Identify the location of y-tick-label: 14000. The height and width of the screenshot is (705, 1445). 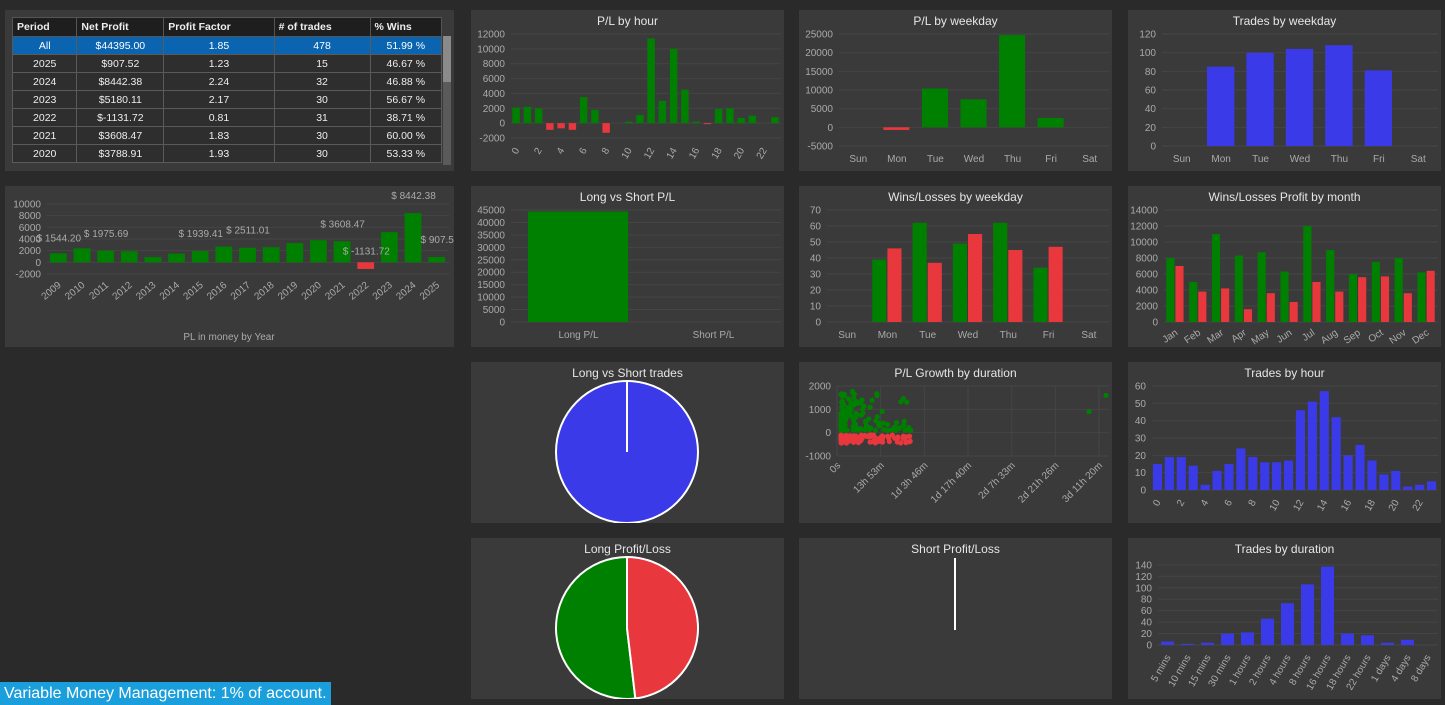
(1144, 211).